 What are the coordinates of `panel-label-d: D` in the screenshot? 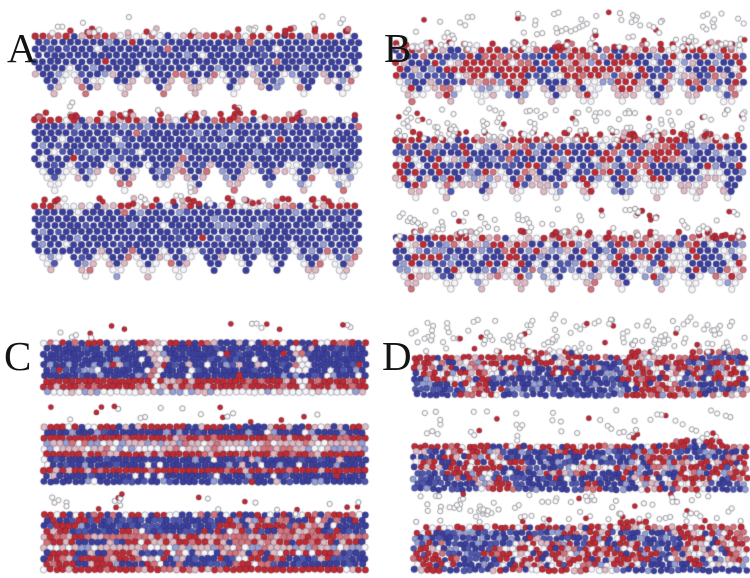 It's located at (397, 356).